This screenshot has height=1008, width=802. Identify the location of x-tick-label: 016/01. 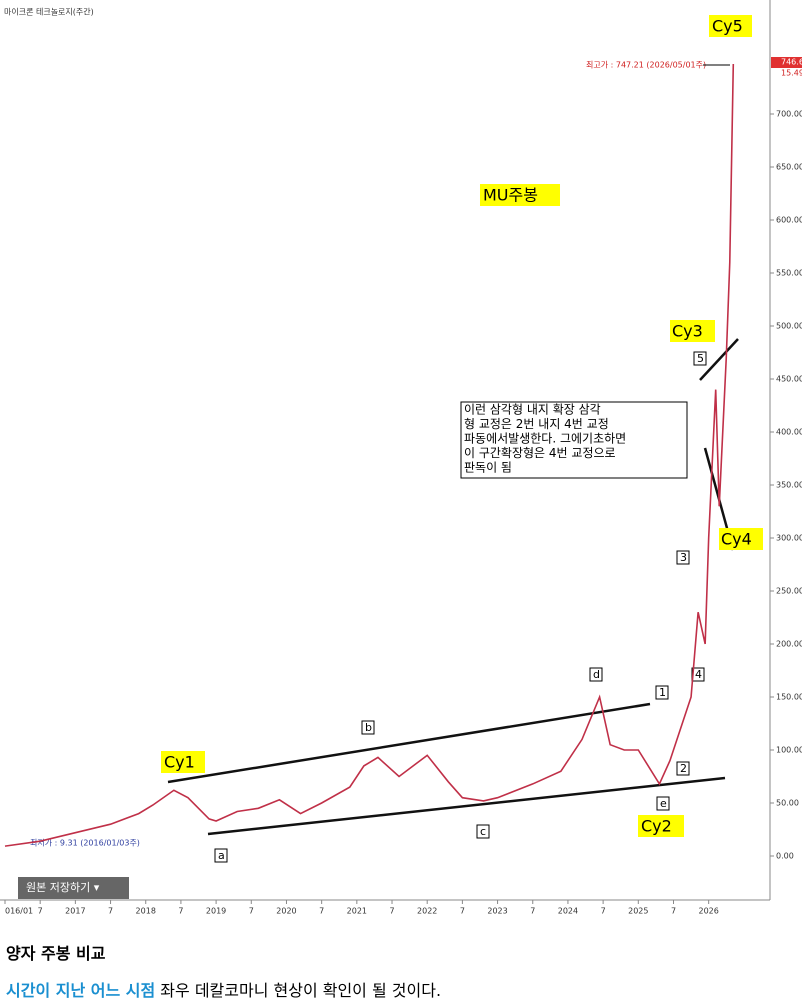
(19, 911).